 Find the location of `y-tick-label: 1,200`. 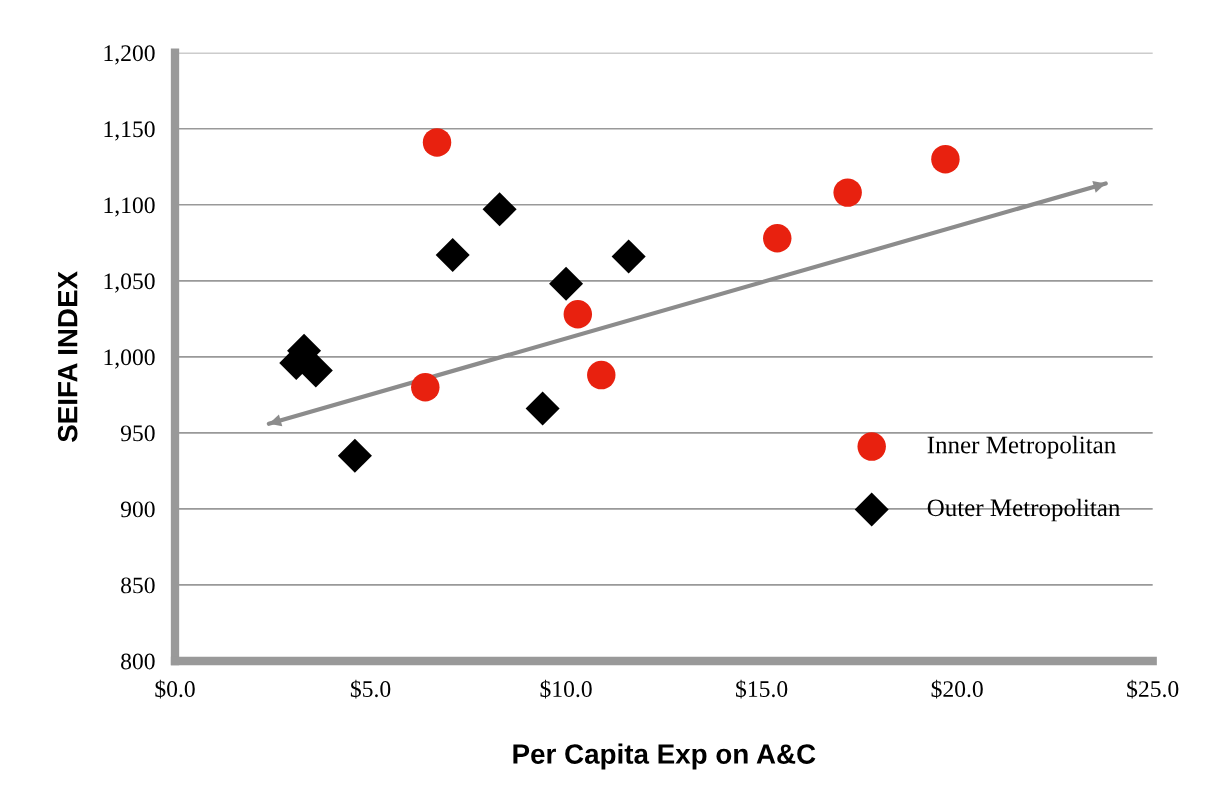

y-tick-label: 1,200 is located at coordinates (129, 55).